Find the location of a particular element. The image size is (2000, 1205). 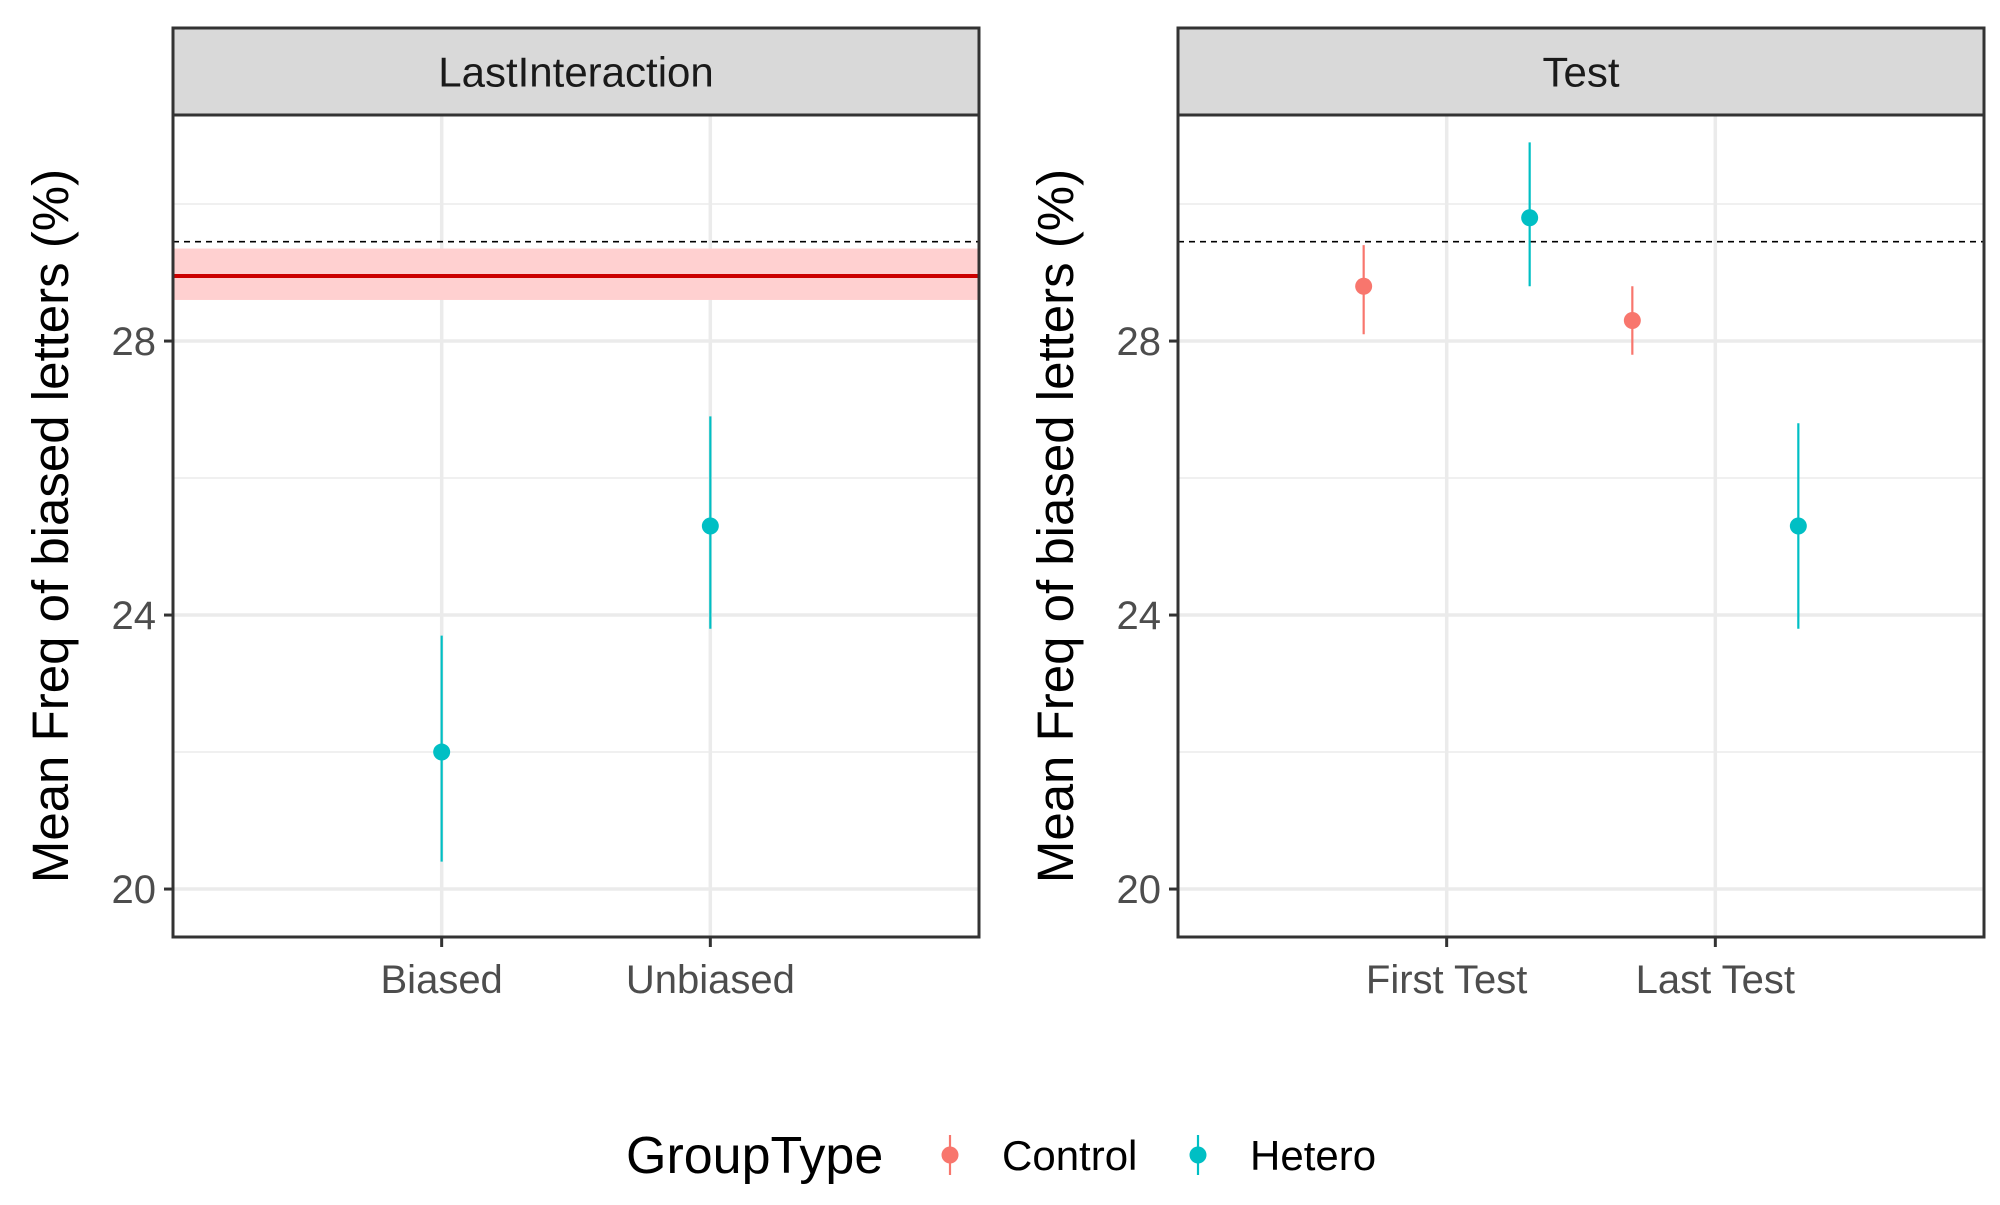

legend-title: GroupType is located at coordinates (754, 1156).